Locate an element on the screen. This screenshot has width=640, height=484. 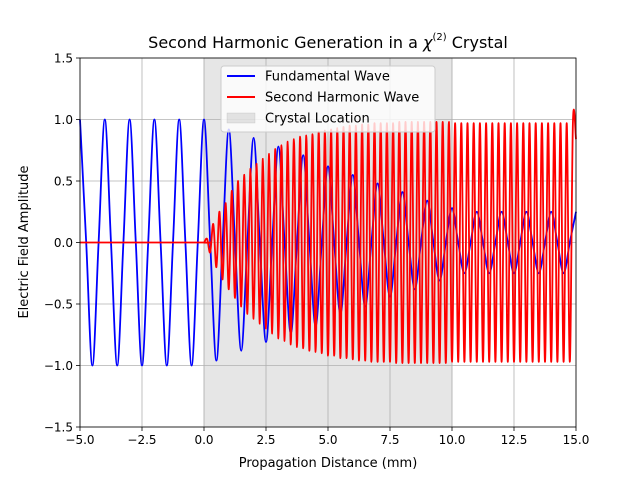
legend-second-harmonic-label: Second Harmonic Wave is located at coordinates (342, 98).